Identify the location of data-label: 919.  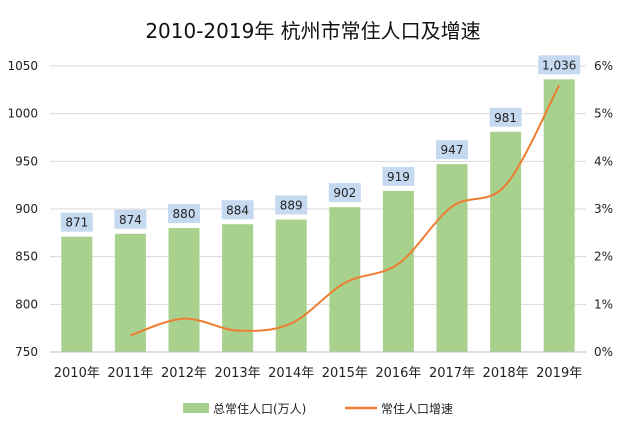
(398, 177).